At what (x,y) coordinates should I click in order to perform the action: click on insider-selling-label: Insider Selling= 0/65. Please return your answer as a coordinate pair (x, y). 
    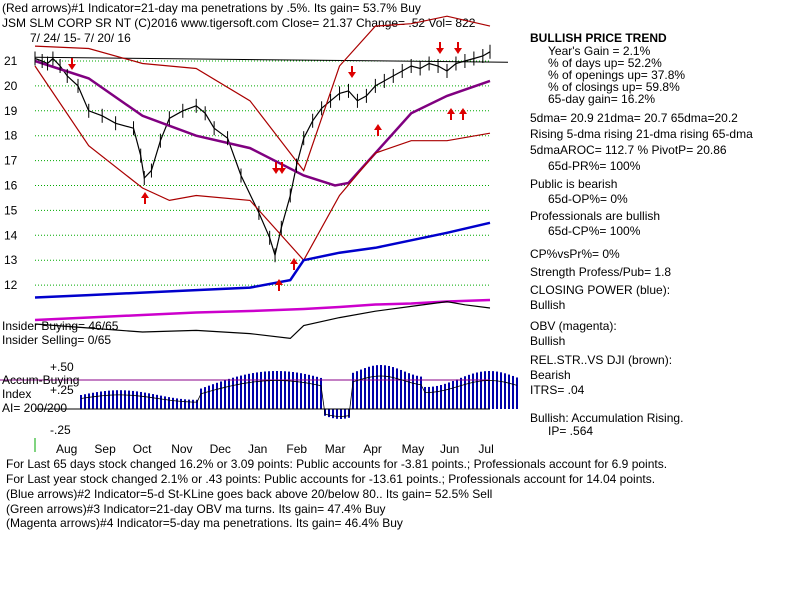
    Looking at the image, I should click on (56, 340).